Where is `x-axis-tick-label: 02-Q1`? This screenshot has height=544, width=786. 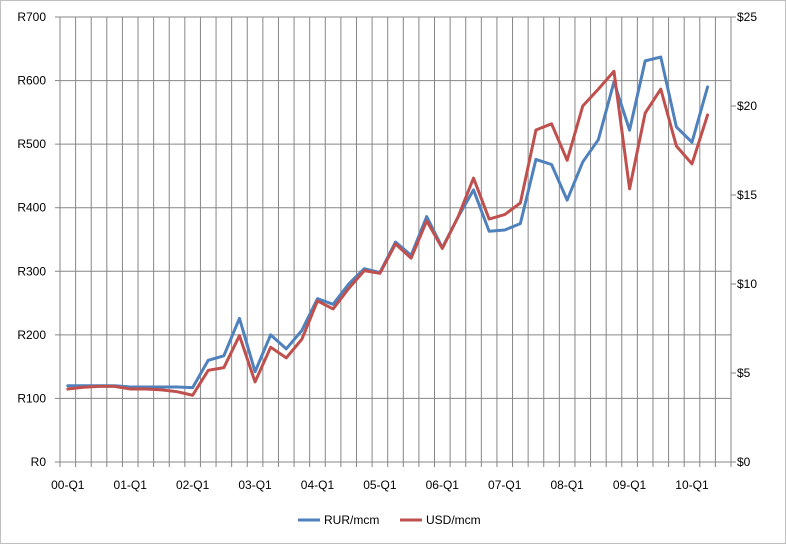 x-axis-tick-label: 02-Q1 is located at coordinates (193, 485).